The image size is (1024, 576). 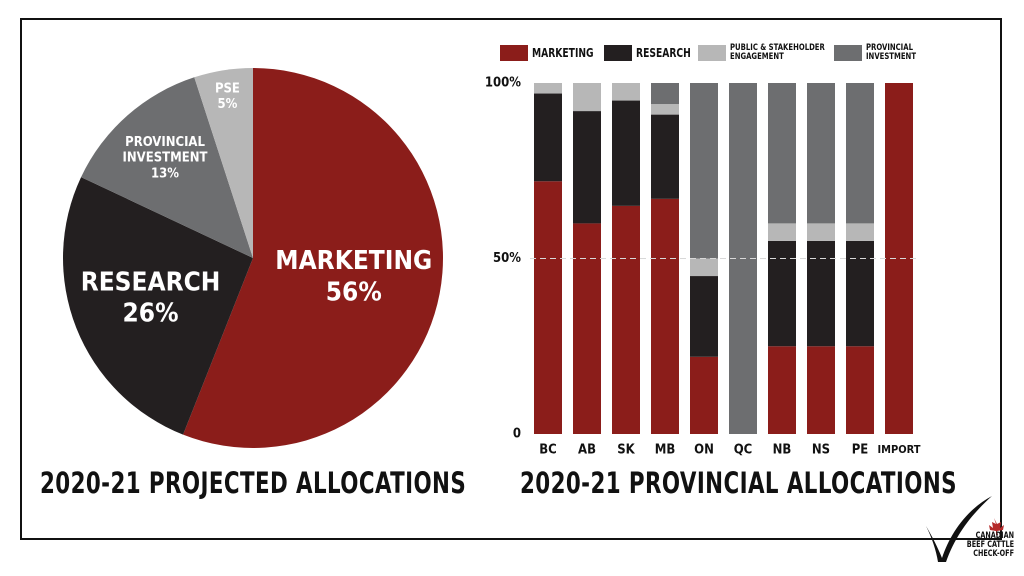 I want to click on y-tick-label: 0, so click(x=517, y=434).